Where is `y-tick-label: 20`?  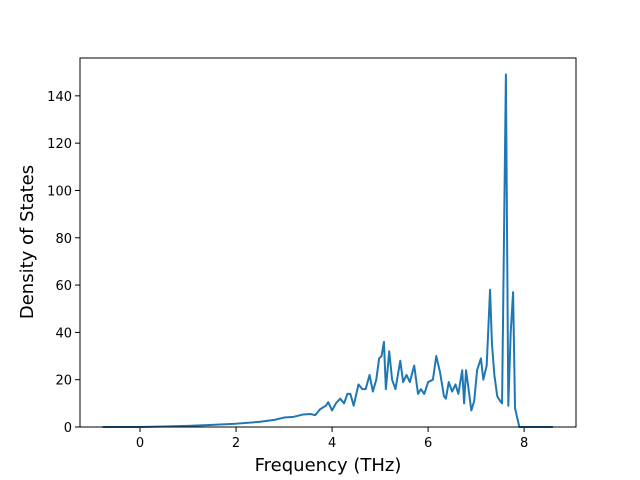
y-tick-label: 20 is located at coordinates (63, 381).